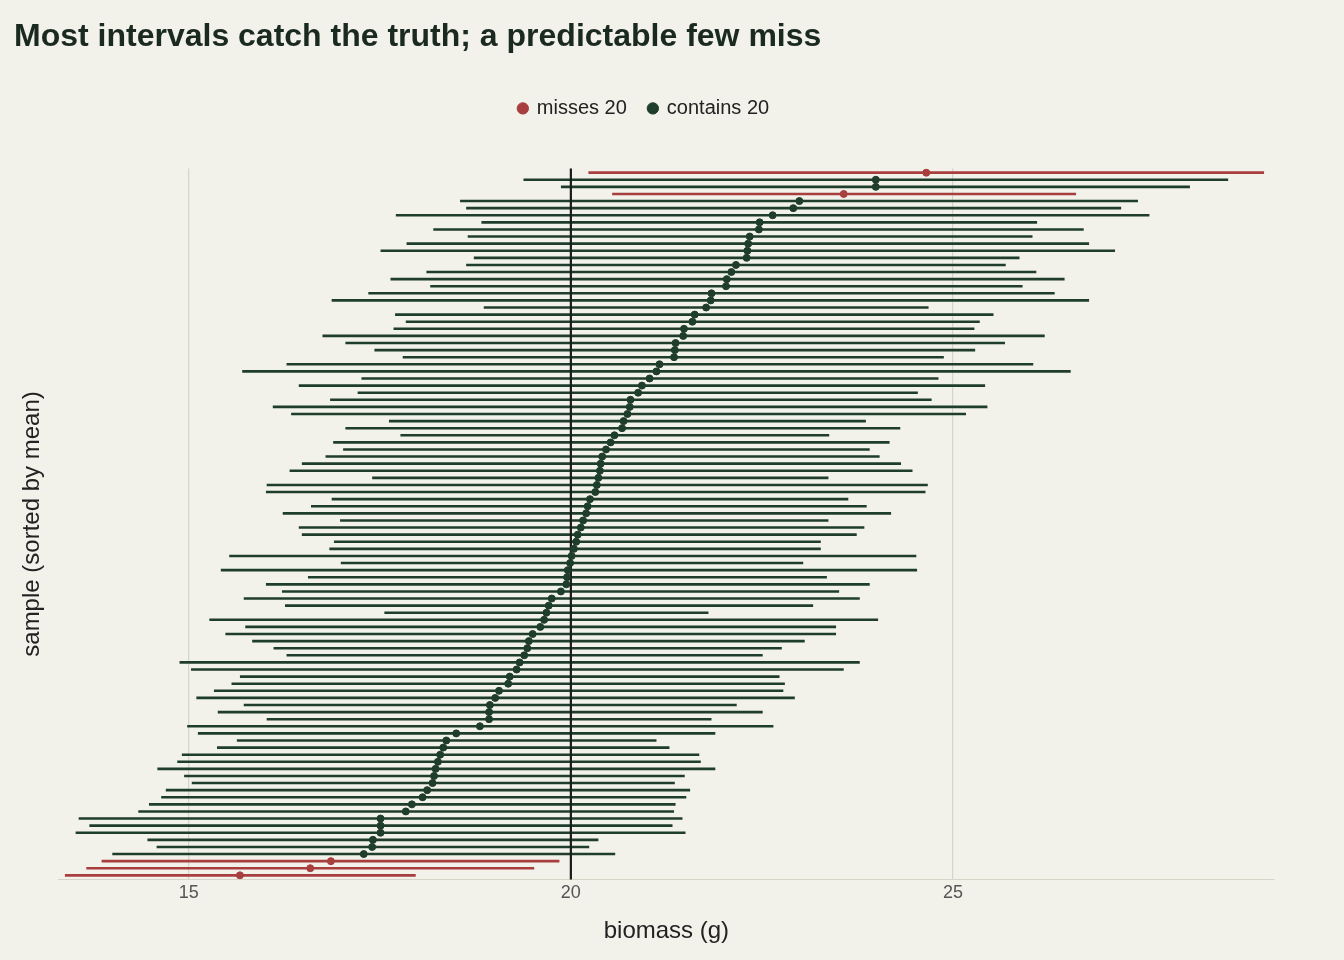 This screenshot has height=960, width=1344. I want to click on chart-title: Most intervals catch the truth; a predictable few miss, so click(418, 35).